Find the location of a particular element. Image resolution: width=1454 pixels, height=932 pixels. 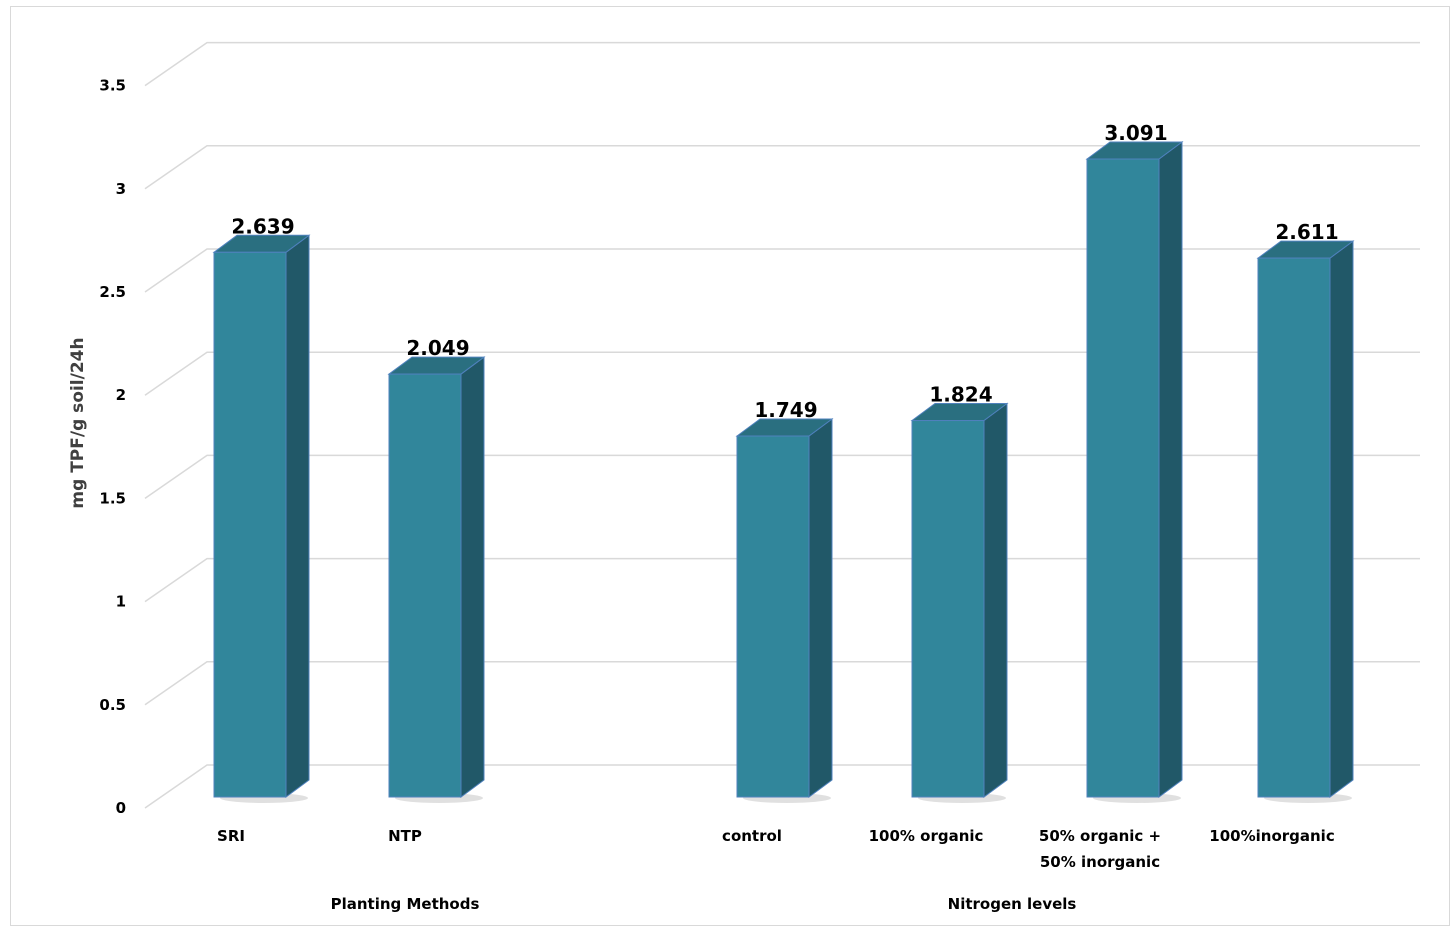

bar-value-label: 2.611 is located at coordinates (1306, 232).